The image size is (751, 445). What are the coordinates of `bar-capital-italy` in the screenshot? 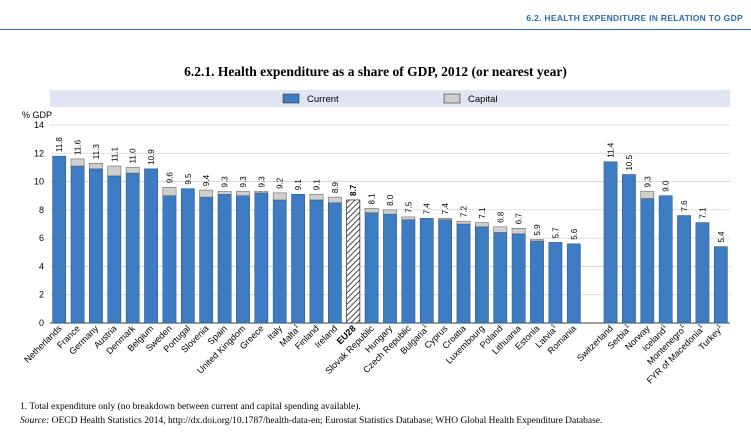 It's located at (279, 196).